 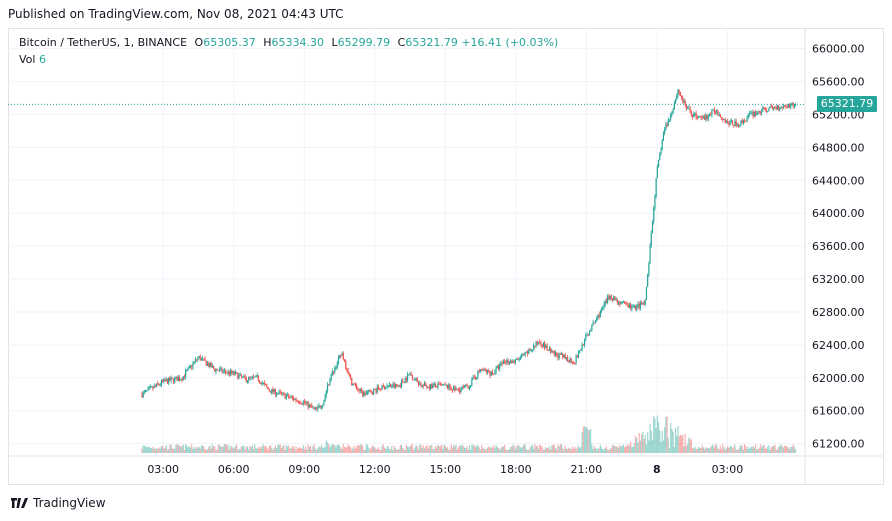 What do you see at coordinates (199, 42) in the screenshot?
I see `legend-open-label: O` at bounding box center [199, 42].